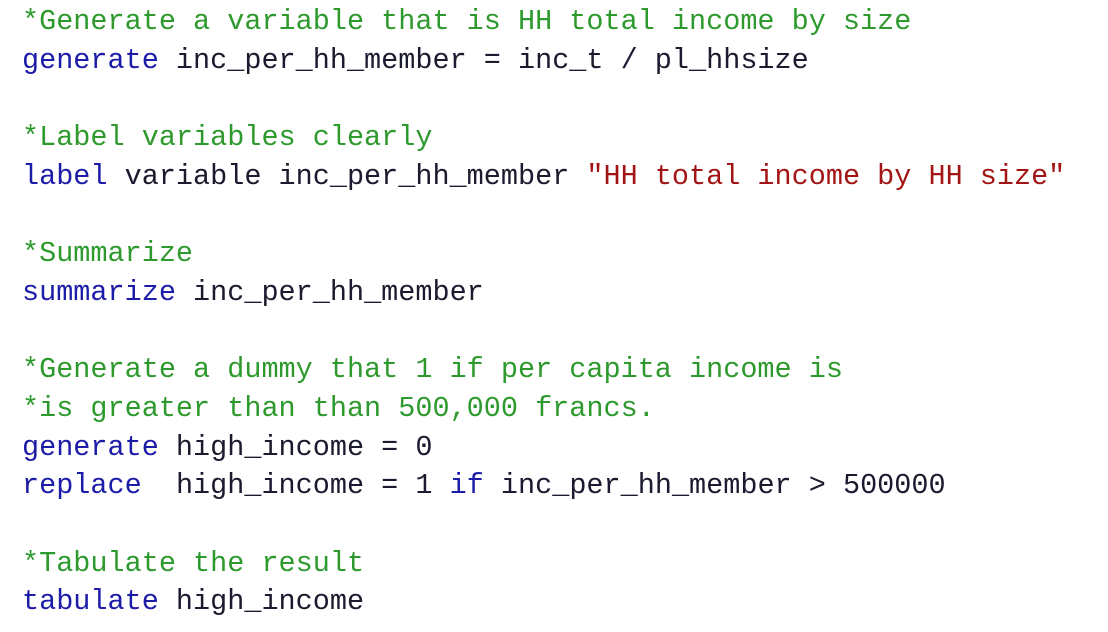 This screenshot has height=632, width=1108. I want to click on code-token: *Summarize, so click(108, 254).